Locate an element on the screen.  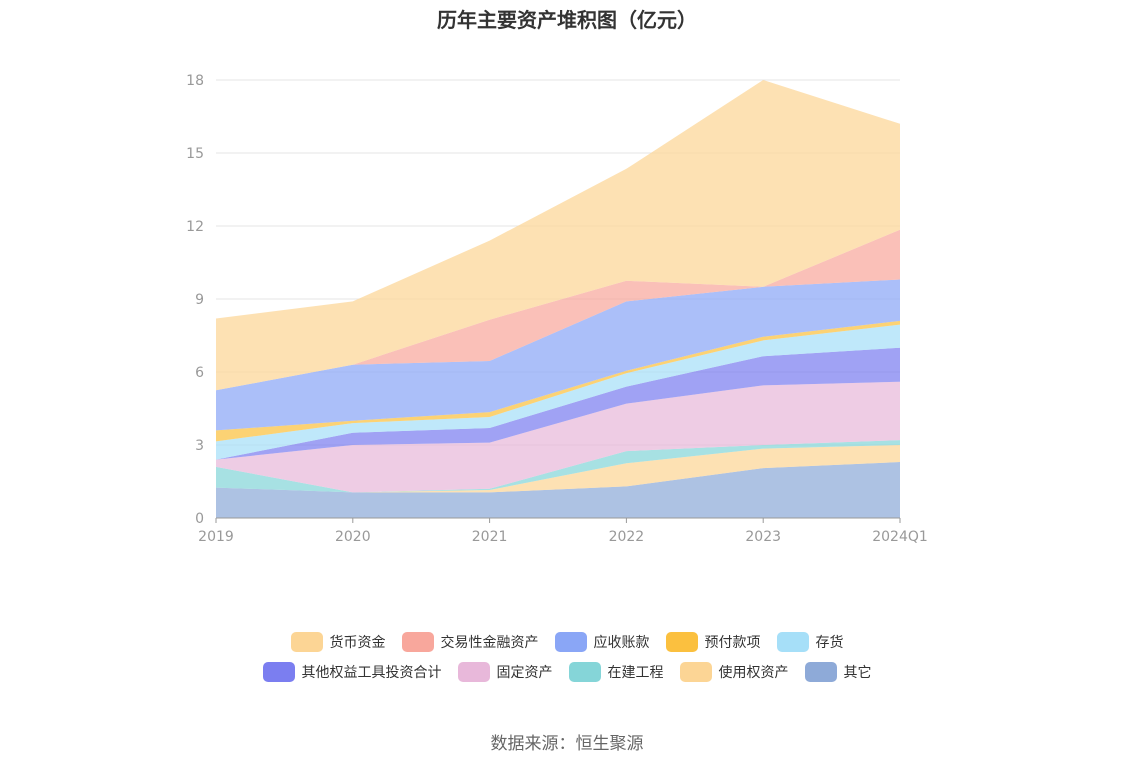
legend-item: 交易性金融资产 is located at coordinates (470, 642).